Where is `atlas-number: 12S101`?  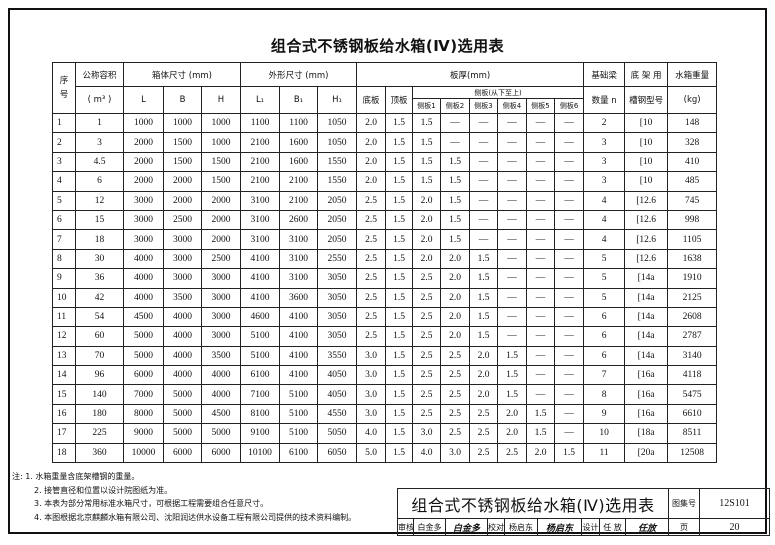
atlas-number: 12S101 is located at coordinates (734, 503).